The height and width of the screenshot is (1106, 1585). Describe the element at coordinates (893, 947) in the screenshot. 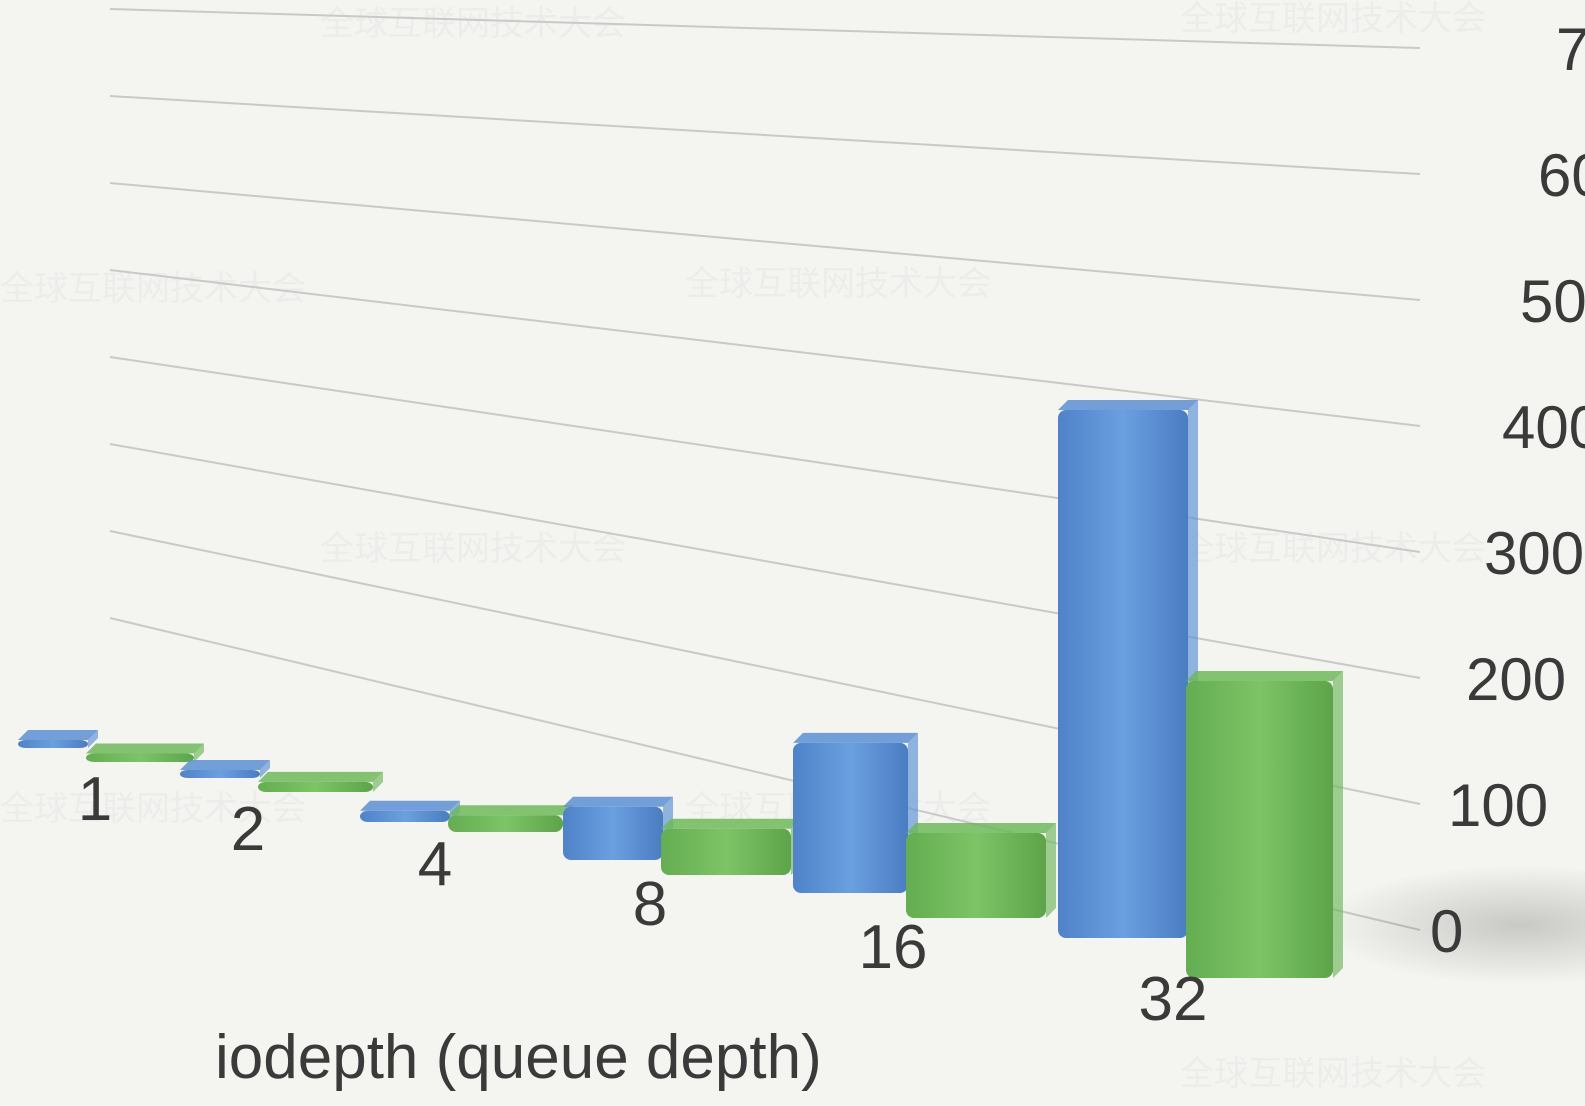

I see `x-category-label: 16` at that location.